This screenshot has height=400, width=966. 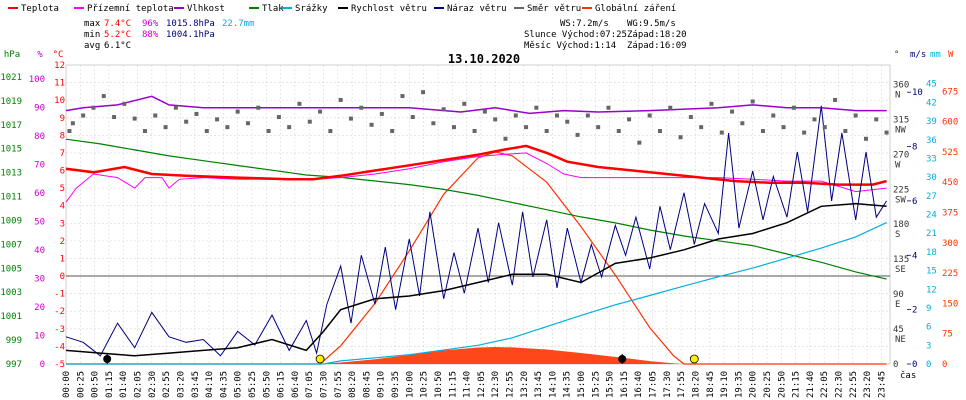 What do you see at coordinates (130, 9) in the screenshot?
I see `legend-label: Přízemní teplota` at bounding box center [130, 9].